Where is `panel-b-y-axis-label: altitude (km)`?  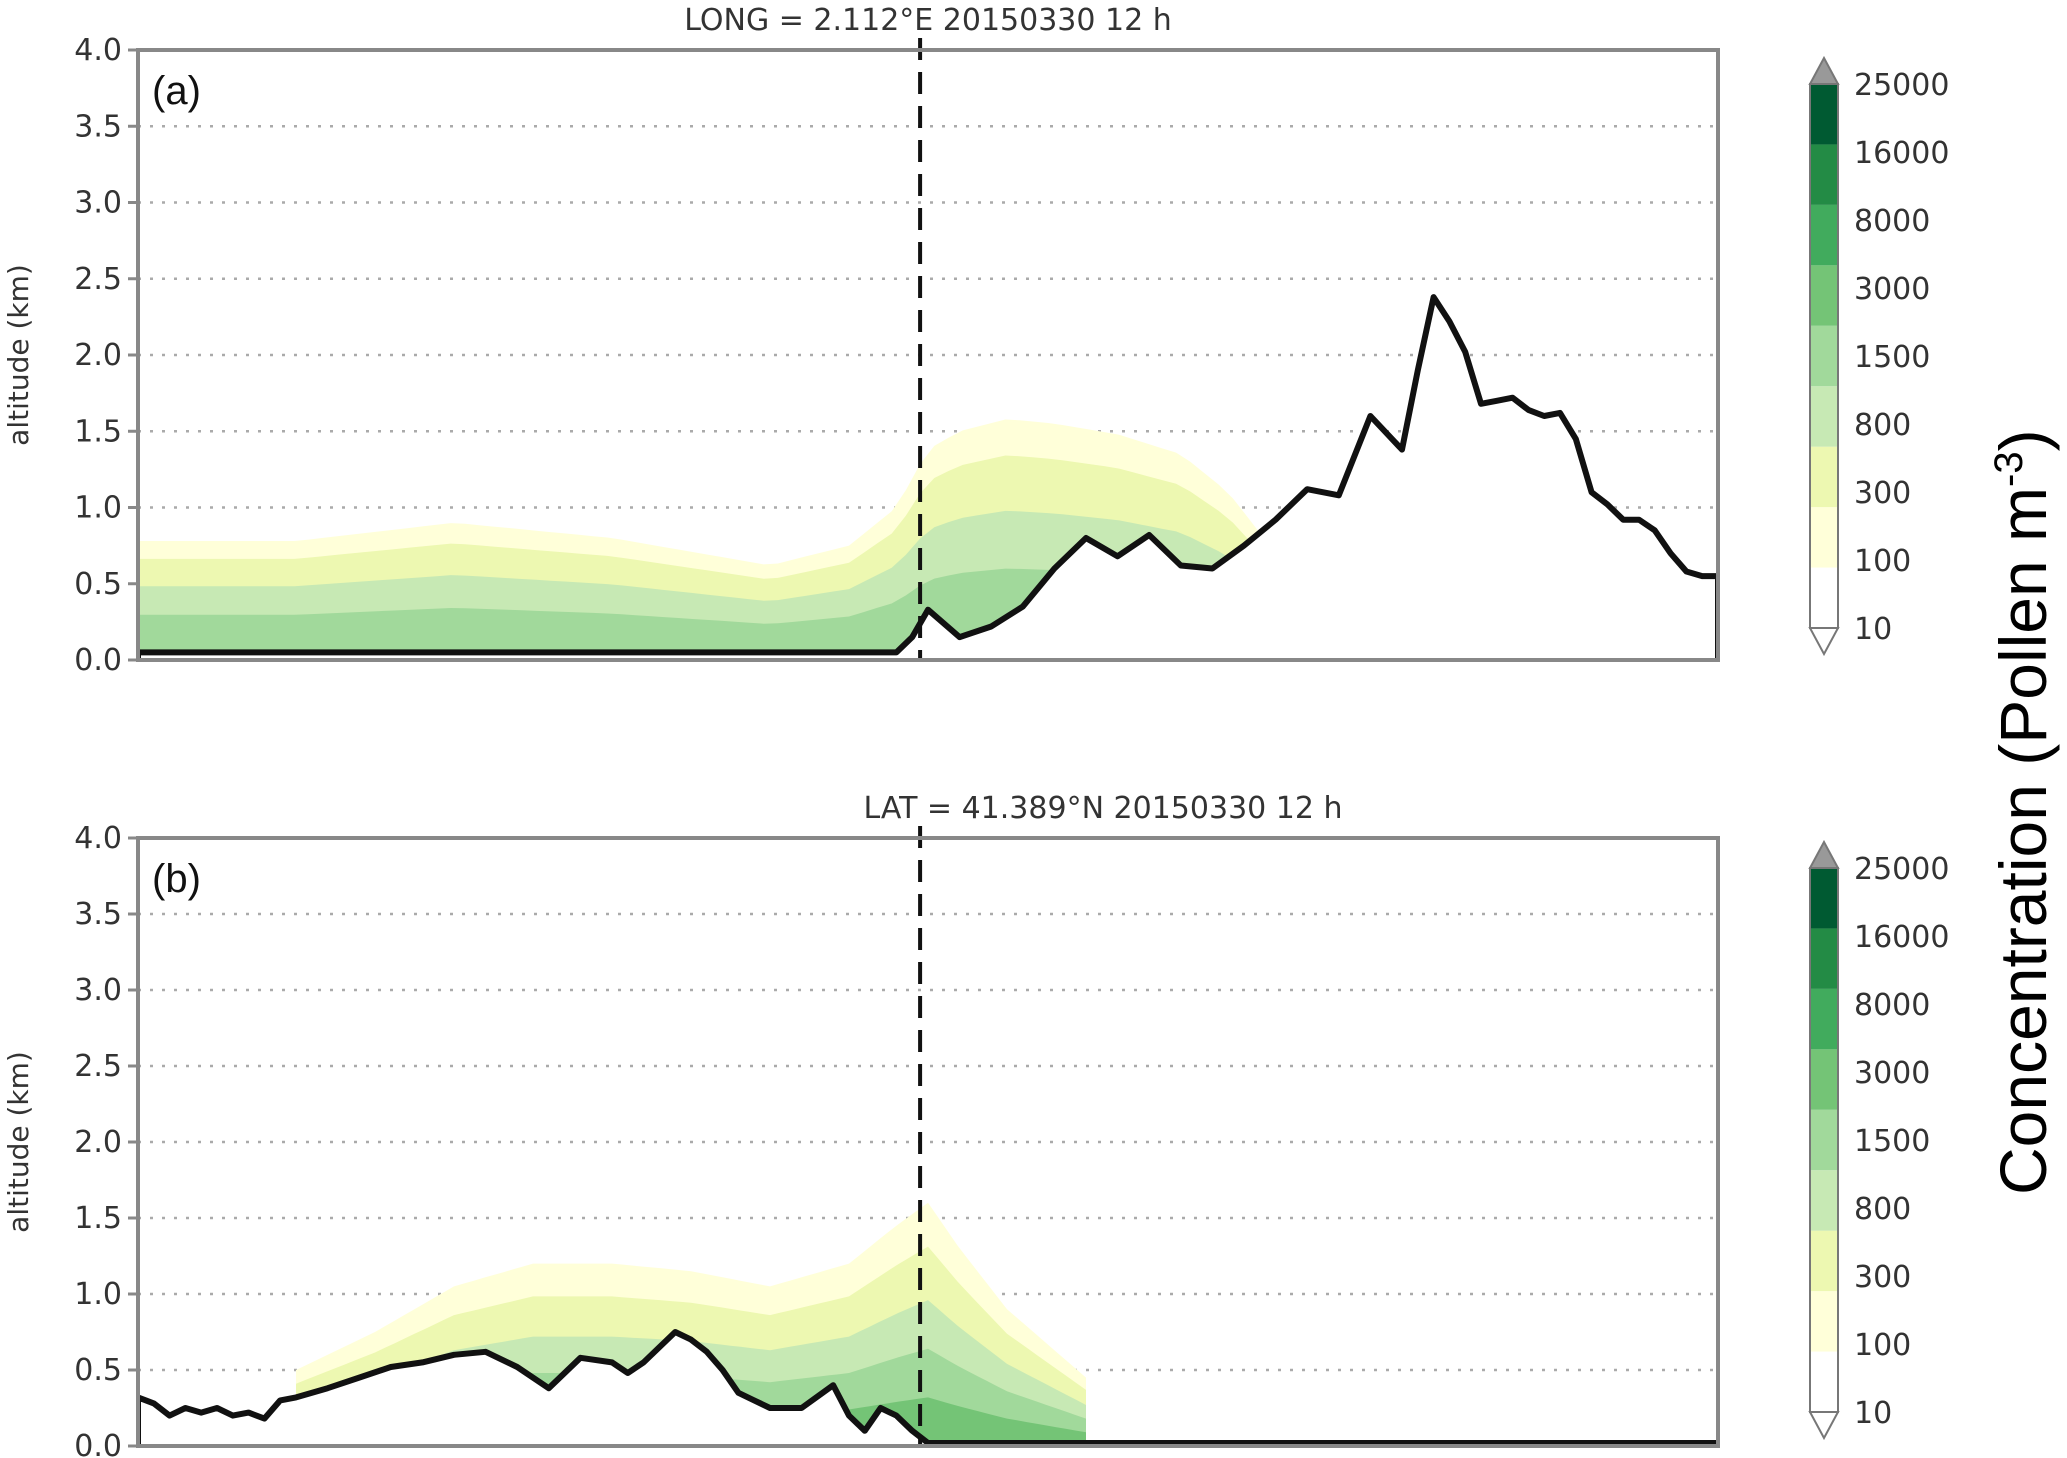 panel-b-y-axis-label: altitude (km) is located at coordinates (18, 1142).